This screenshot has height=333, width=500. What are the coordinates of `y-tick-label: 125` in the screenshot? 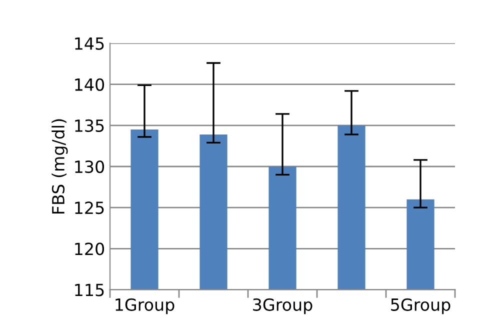 It's located at (89, 208).